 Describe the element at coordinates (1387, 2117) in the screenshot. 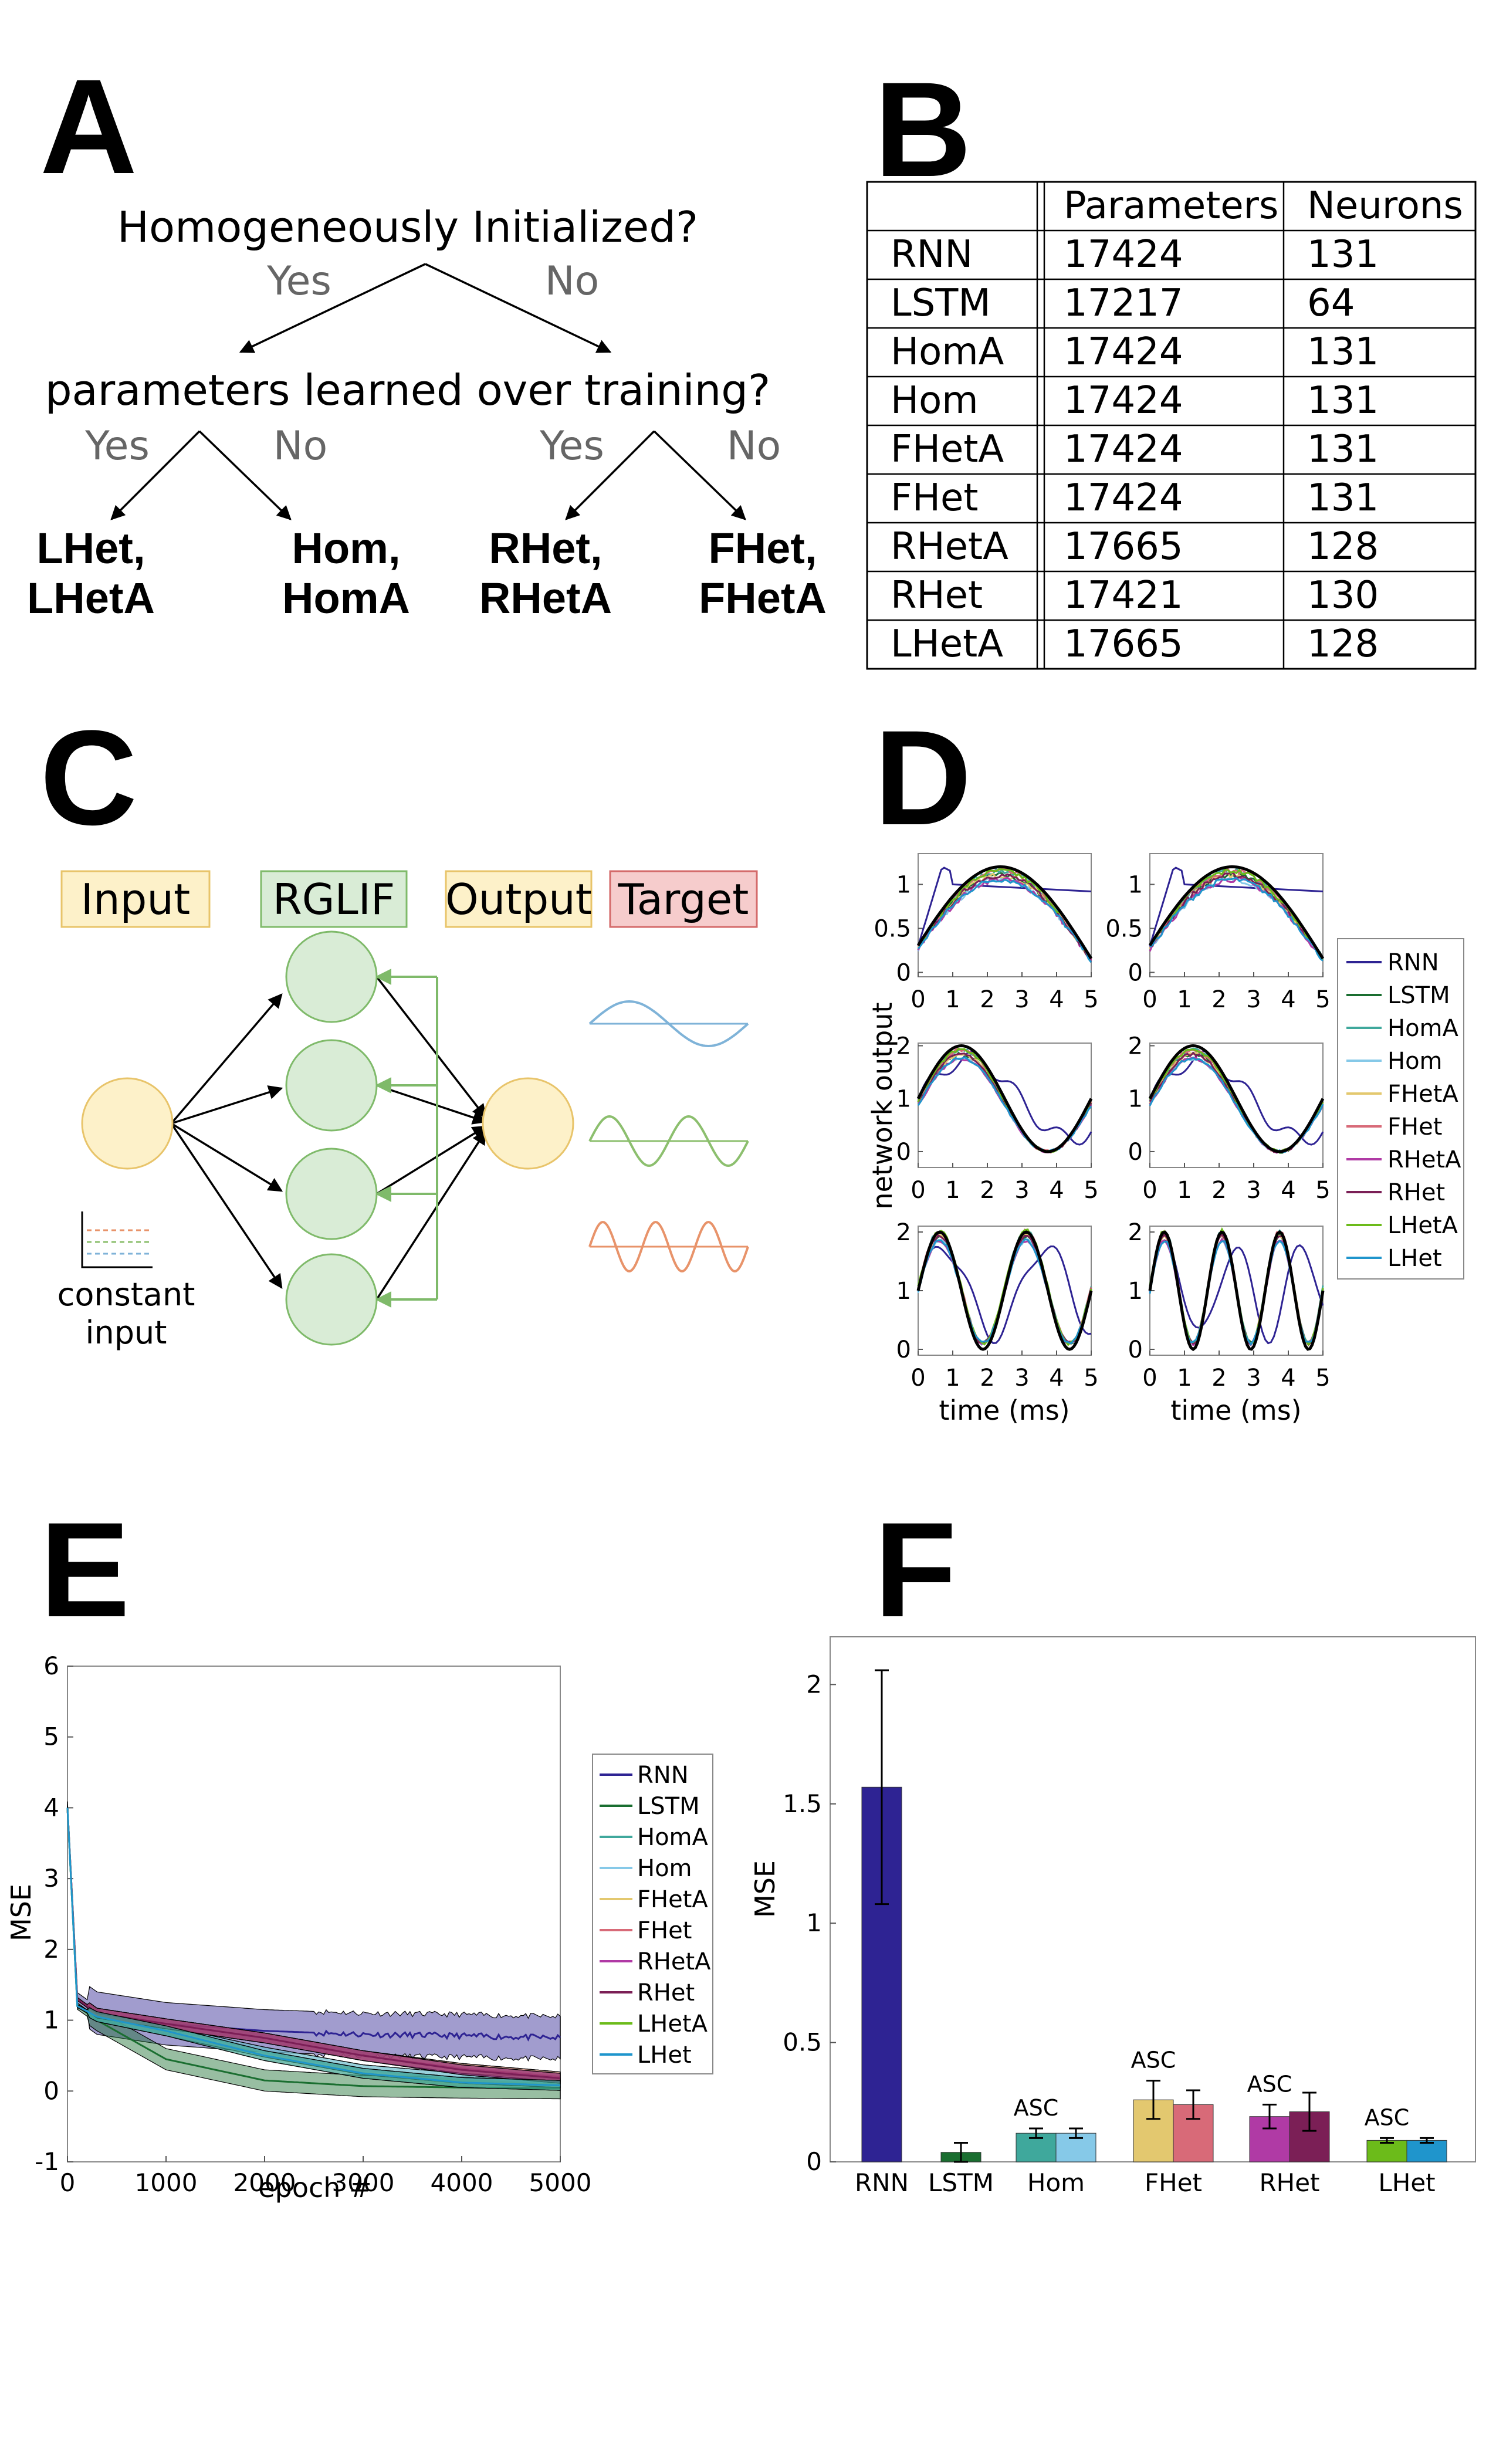

I see `asc-label: ASC` at that location.